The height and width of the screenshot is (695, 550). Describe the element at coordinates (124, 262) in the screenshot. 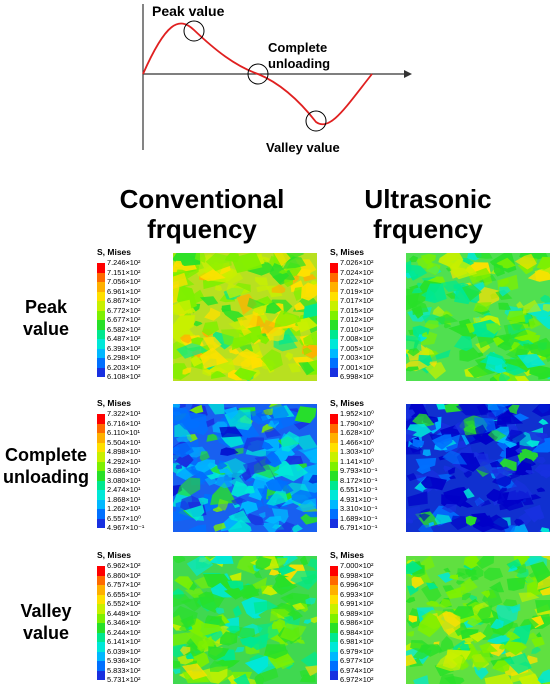

I see `legend-tick-label: 7.246×10²` at that location.